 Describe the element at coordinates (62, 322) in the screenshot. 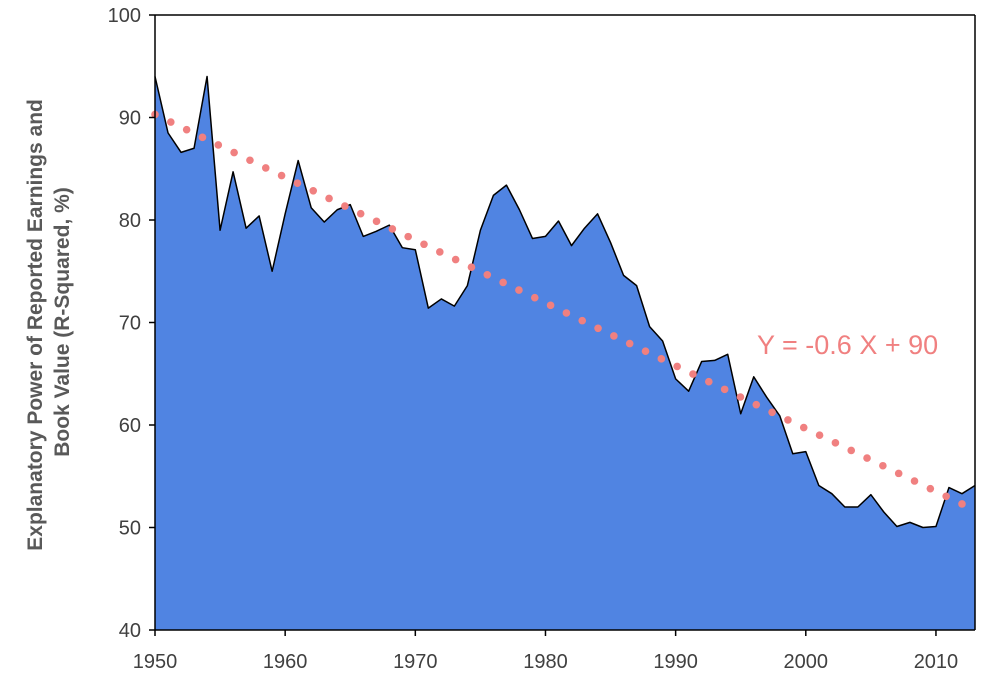

I see `y-axis-label-line-2: Book Value (R-Squared, %)` at that location.